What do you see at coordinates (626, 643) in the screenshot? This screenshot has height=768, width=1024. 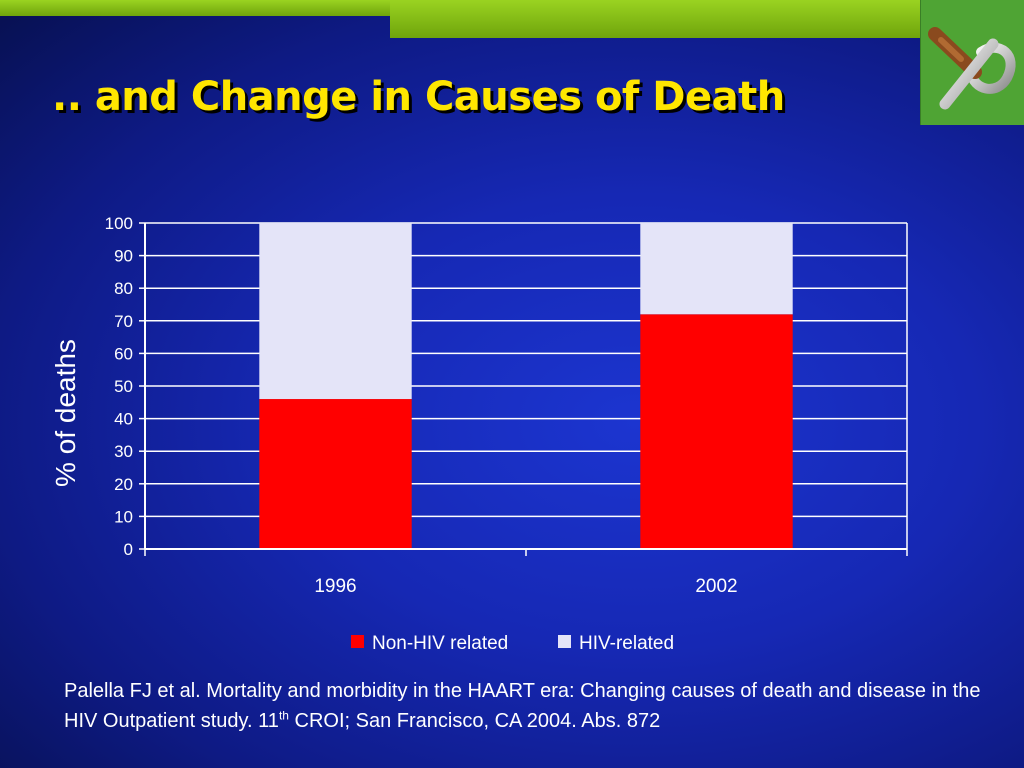 I see `legend-label: HIV-related` at bounding box center [626, 643].